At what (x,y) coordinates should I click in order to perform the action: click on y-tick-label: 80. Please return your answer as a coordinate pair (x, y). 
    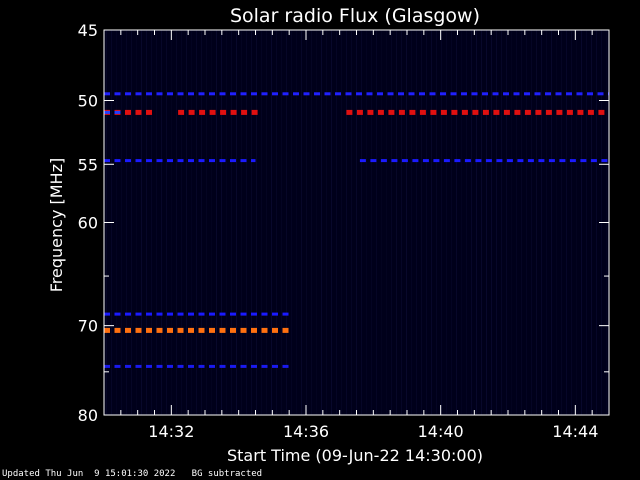
    Looking at the image, I should click on (88, 415).